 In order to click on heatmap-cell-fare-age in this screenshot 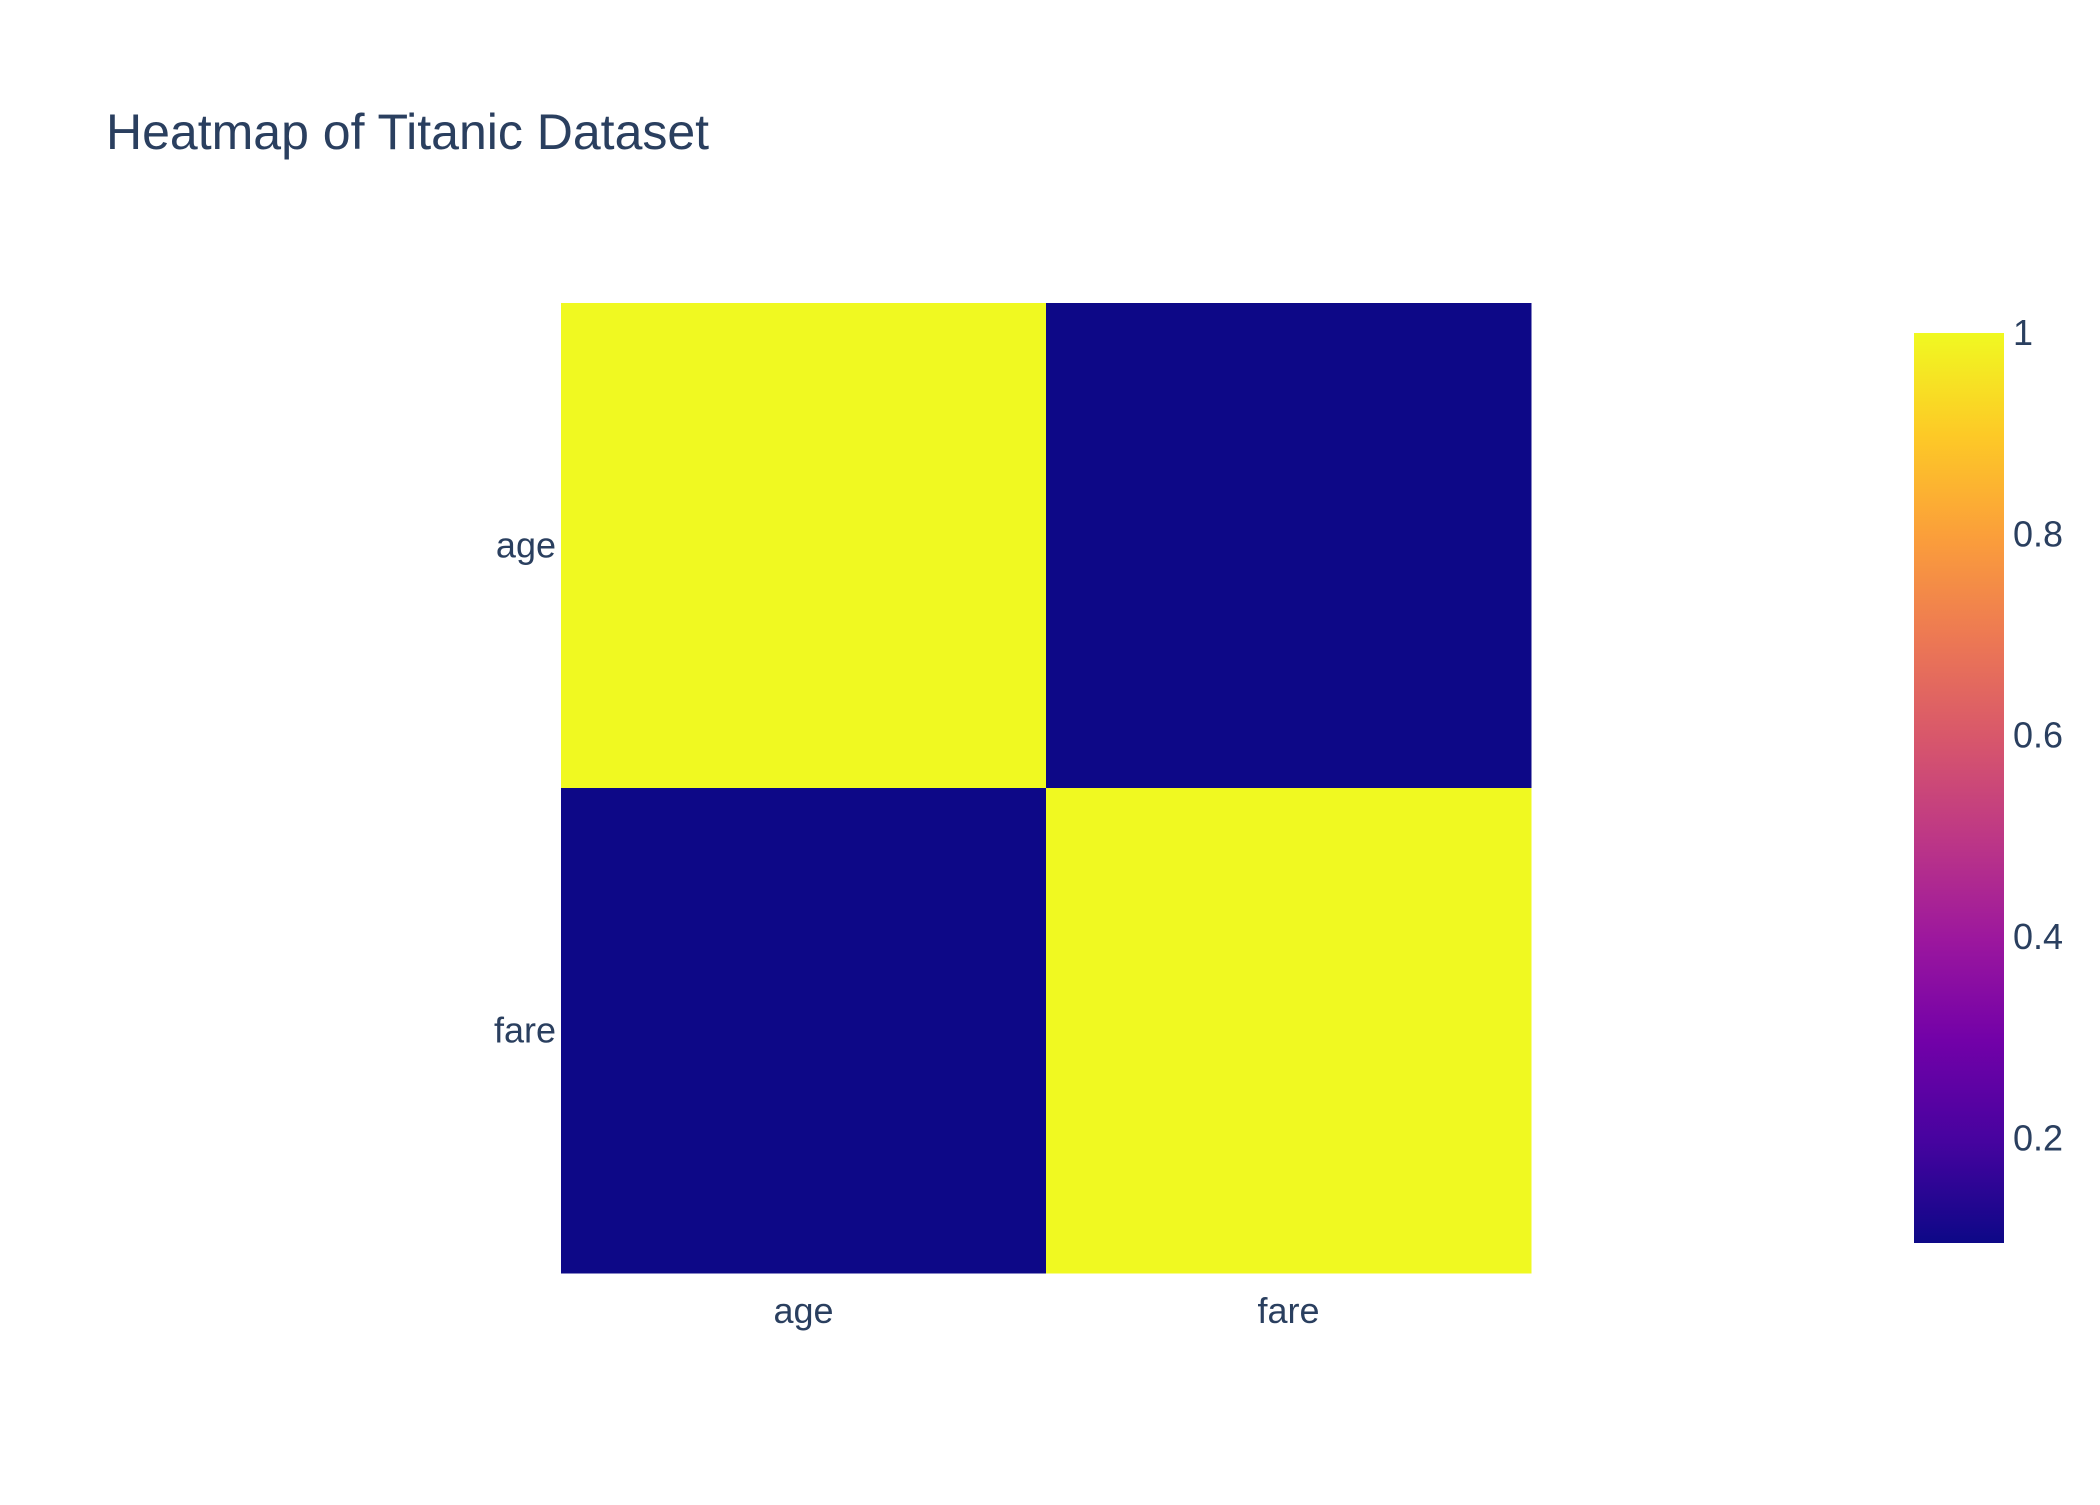, I will do `click(804, 1031)`.